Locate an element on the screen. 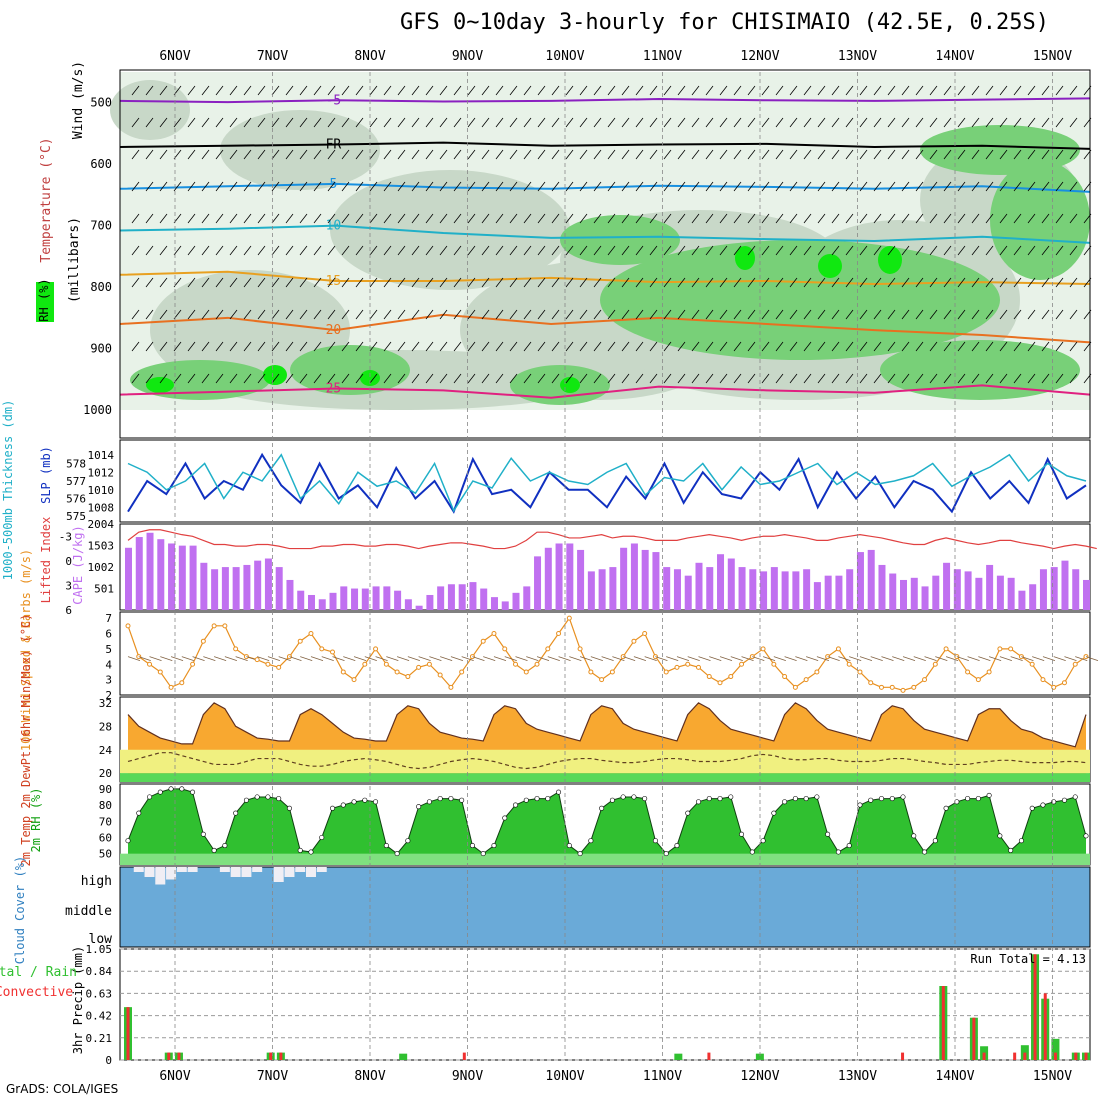 Image resolution: width=1100 pixels, height=1100 pixels. temp-tick: 28 is located at coordinates (105, 726).